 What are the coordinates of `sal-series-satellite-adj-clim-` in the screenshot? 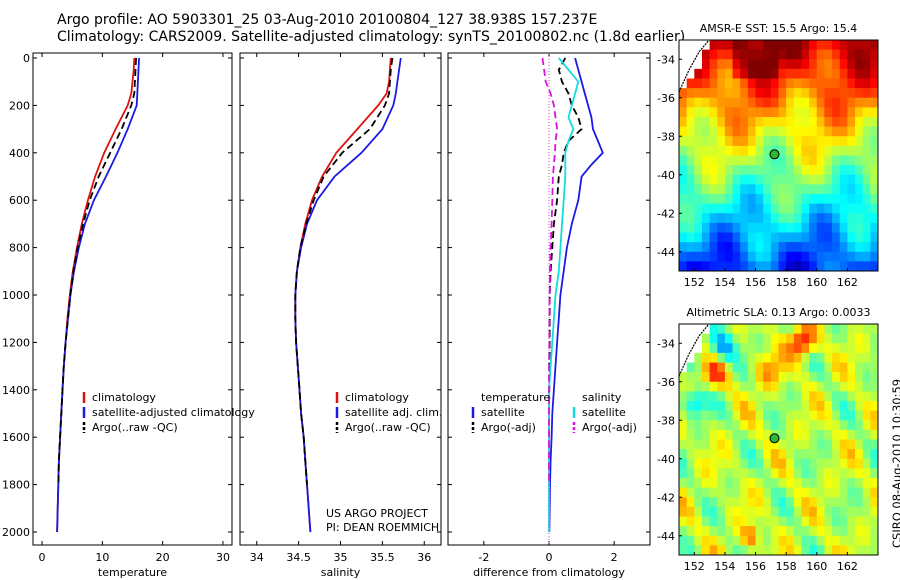 It's located at (348, 295).